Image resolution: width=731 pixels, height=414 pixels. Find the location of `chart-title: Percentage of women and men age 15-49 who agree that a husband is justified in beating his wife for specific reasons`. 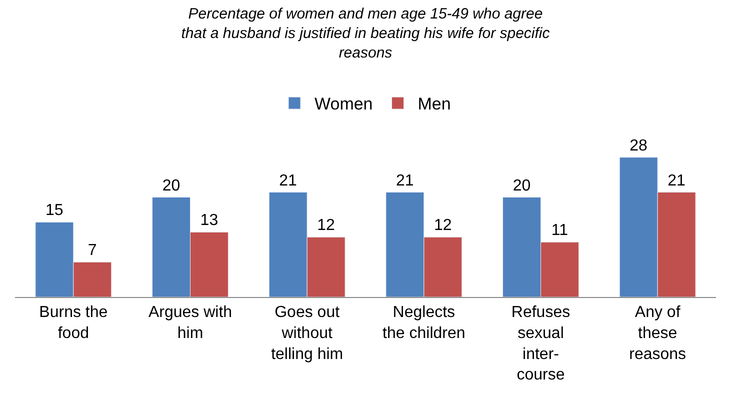

chart-title: Percentage of women and men age 15-49 who agree that a husband is justified in beating his wife for specific reasons is located at coordinates (365, 34).